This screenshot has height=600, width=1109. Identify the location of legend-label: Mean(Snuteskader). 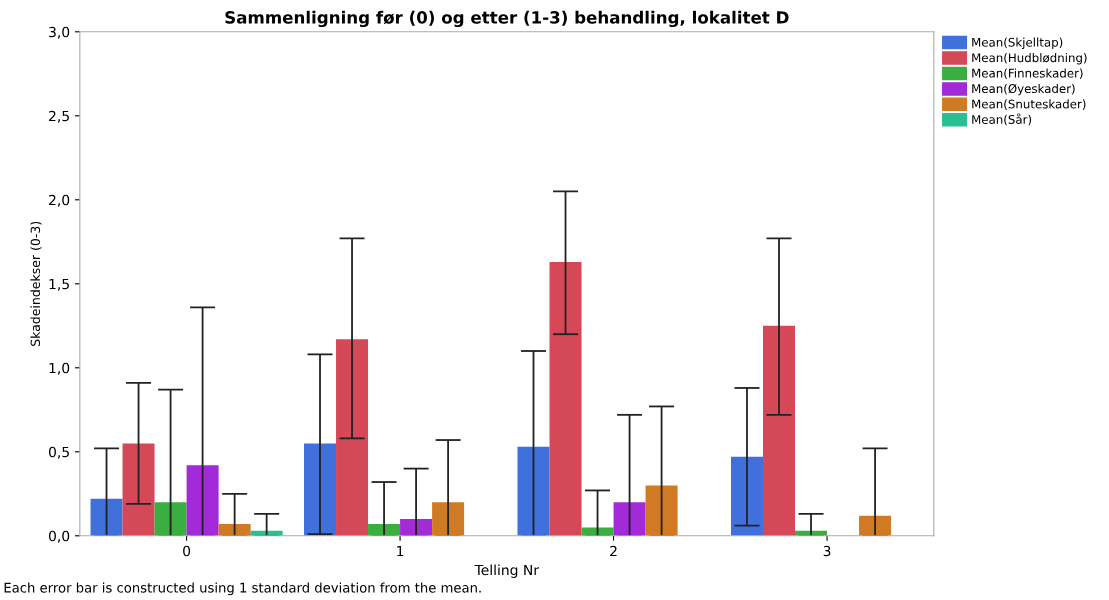
(1029, 104).